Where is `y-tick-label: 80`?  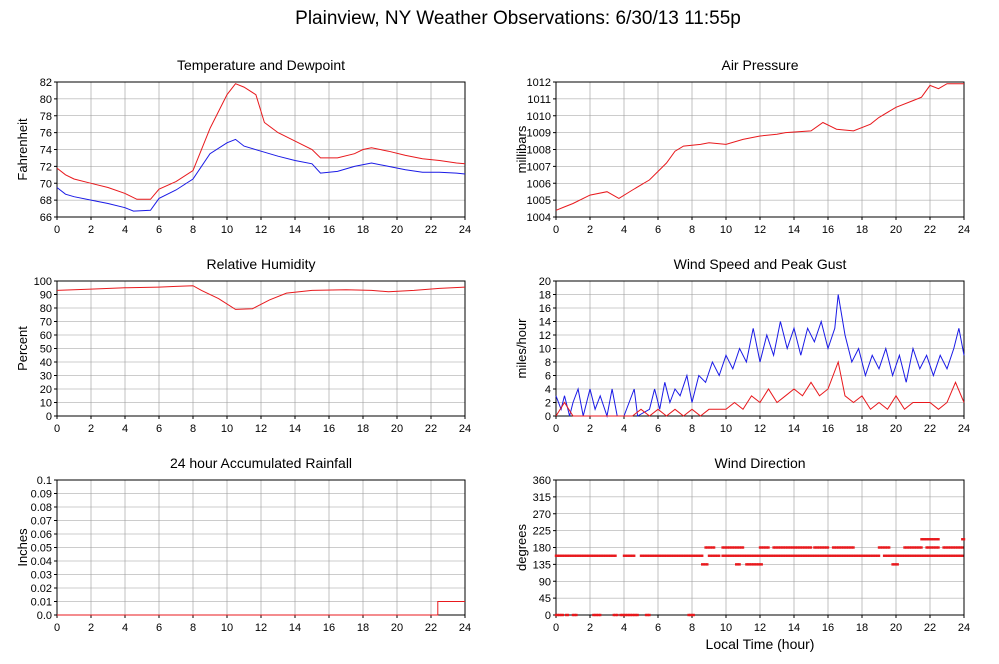 y-tick-label: 80 is located at coordinates (46, 100).